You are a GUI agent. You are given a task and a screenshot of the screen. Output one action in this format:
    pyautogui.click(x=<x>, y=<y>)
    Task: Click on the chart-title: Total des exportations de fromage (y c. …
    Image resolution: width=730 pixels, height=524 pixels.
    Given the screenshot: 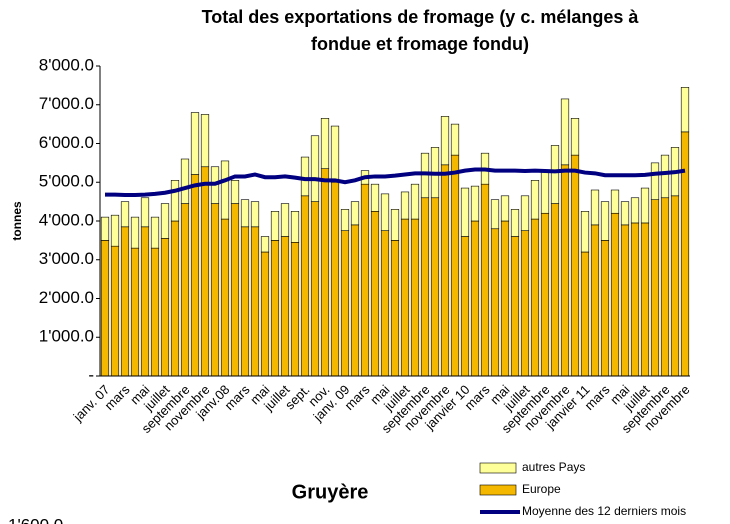 What is the action you would take?
    pyautogui.click(x=421, y=17)
    